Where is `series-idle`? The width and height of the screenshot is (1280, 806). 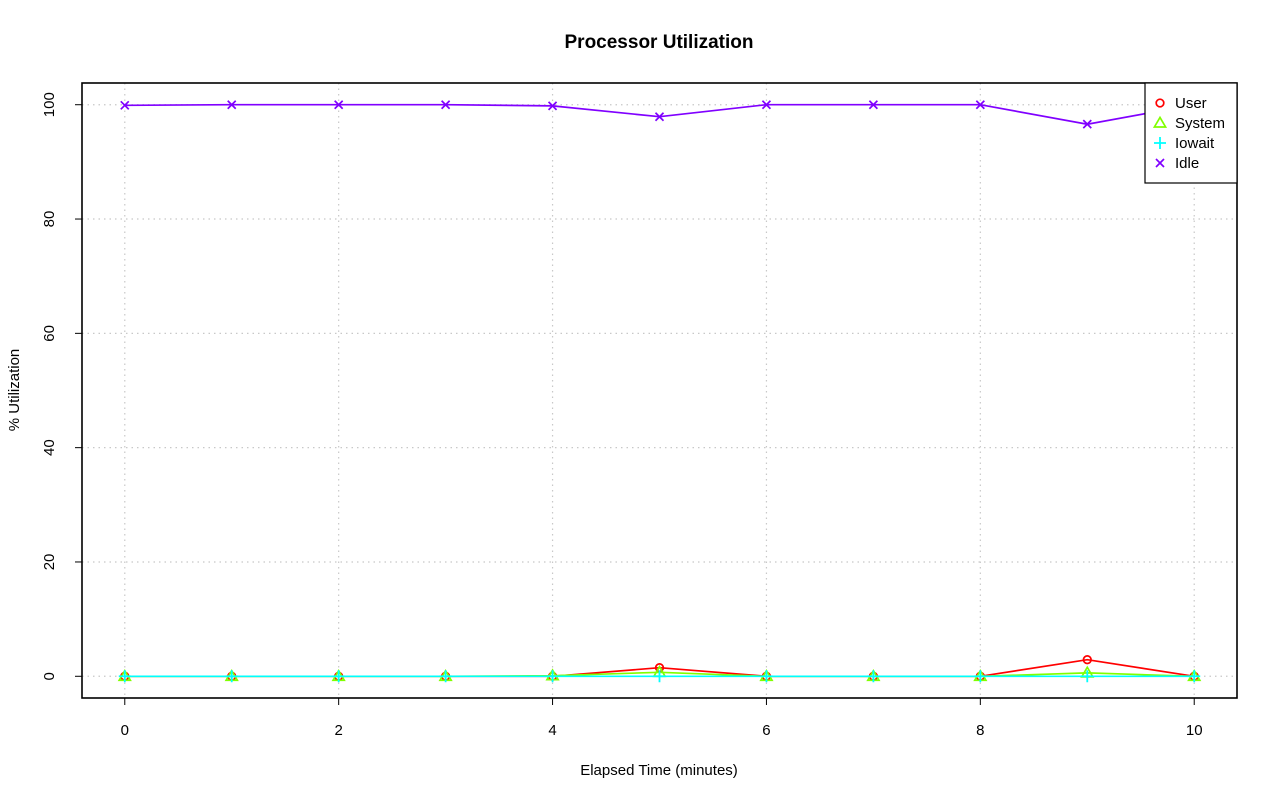 series-idle is located at coordinates (659, 114).